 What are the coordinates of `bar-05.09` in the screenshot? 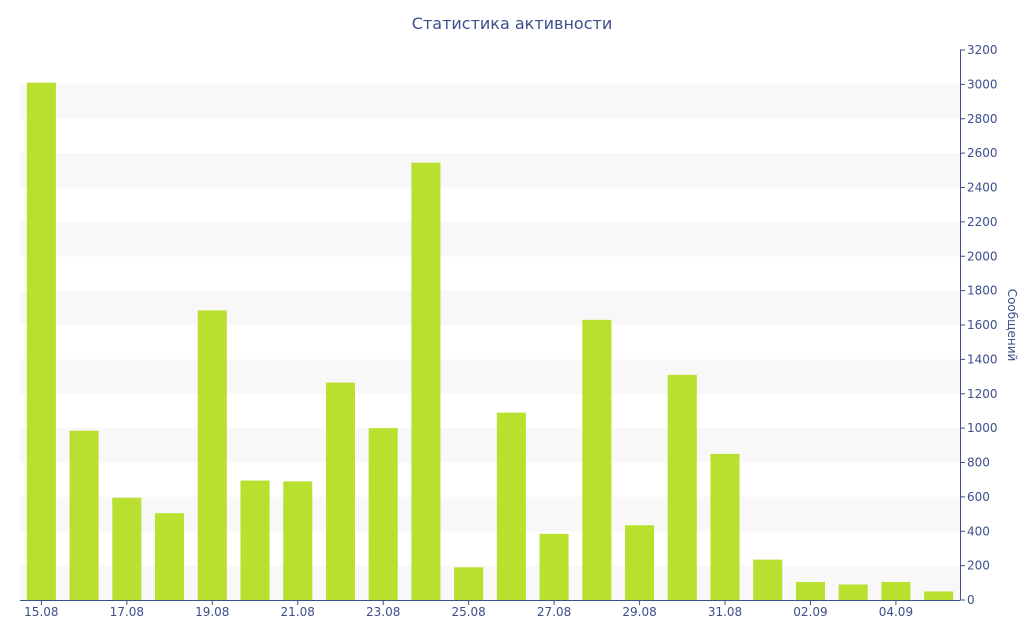 It's located at (939, 595).